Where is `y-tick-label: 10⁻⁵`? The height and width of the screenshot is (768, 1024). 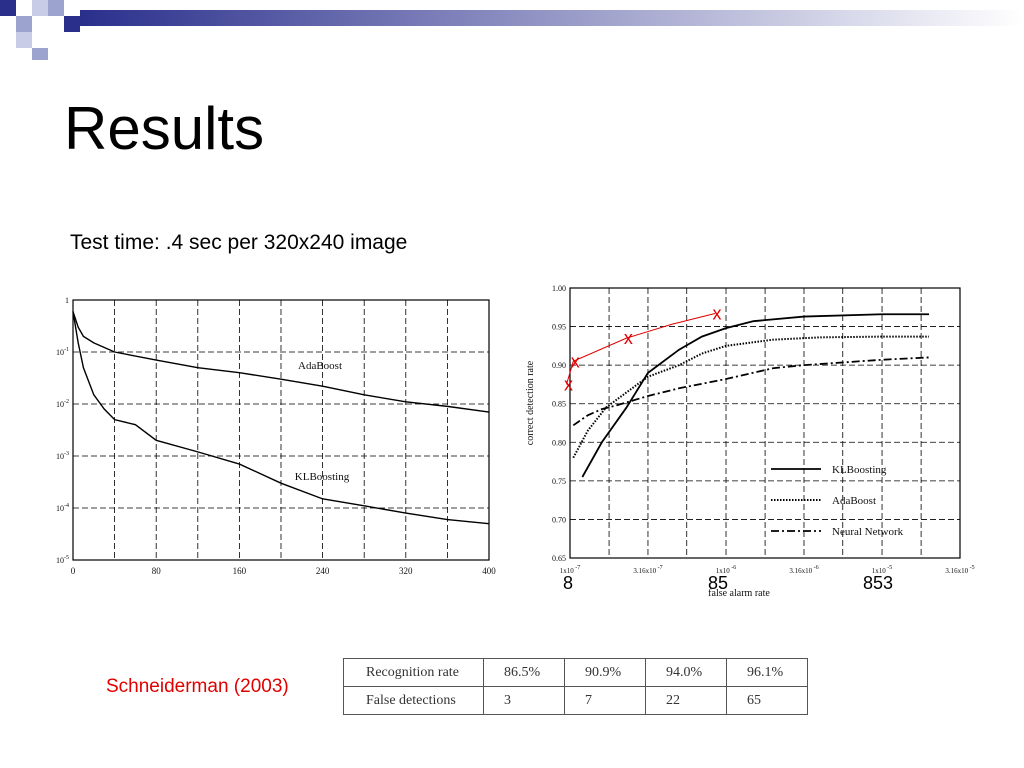 y-tick-label: 10⁻⁵ is located at coordinates (62, 560).